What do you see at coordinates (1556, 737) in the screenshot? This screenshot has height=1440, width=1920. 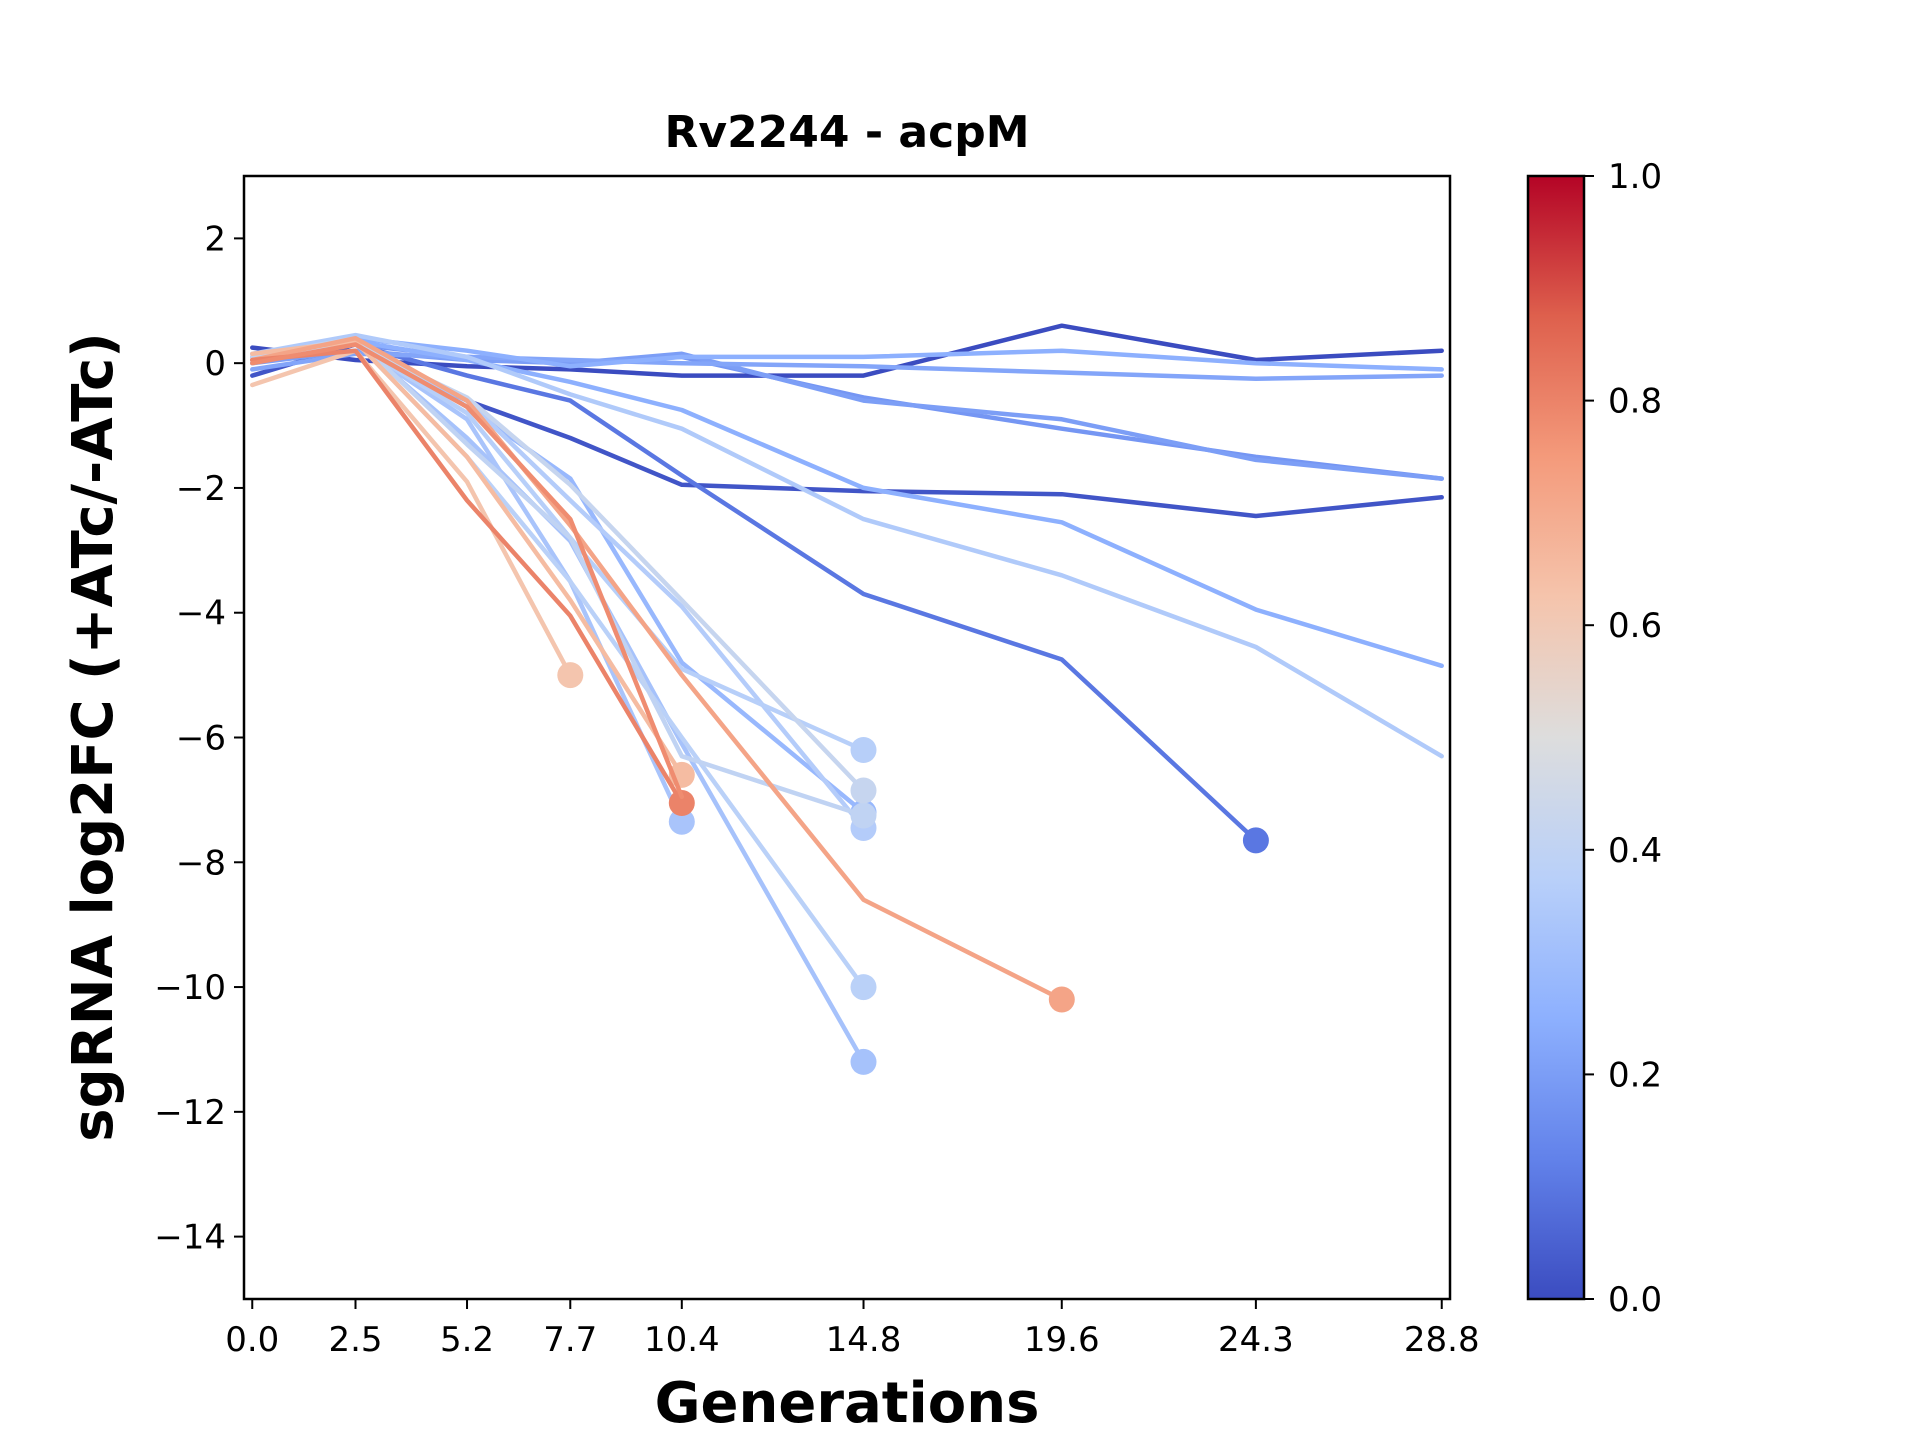 I see `colorbar-gradient` at bounding box center [1556, 737].